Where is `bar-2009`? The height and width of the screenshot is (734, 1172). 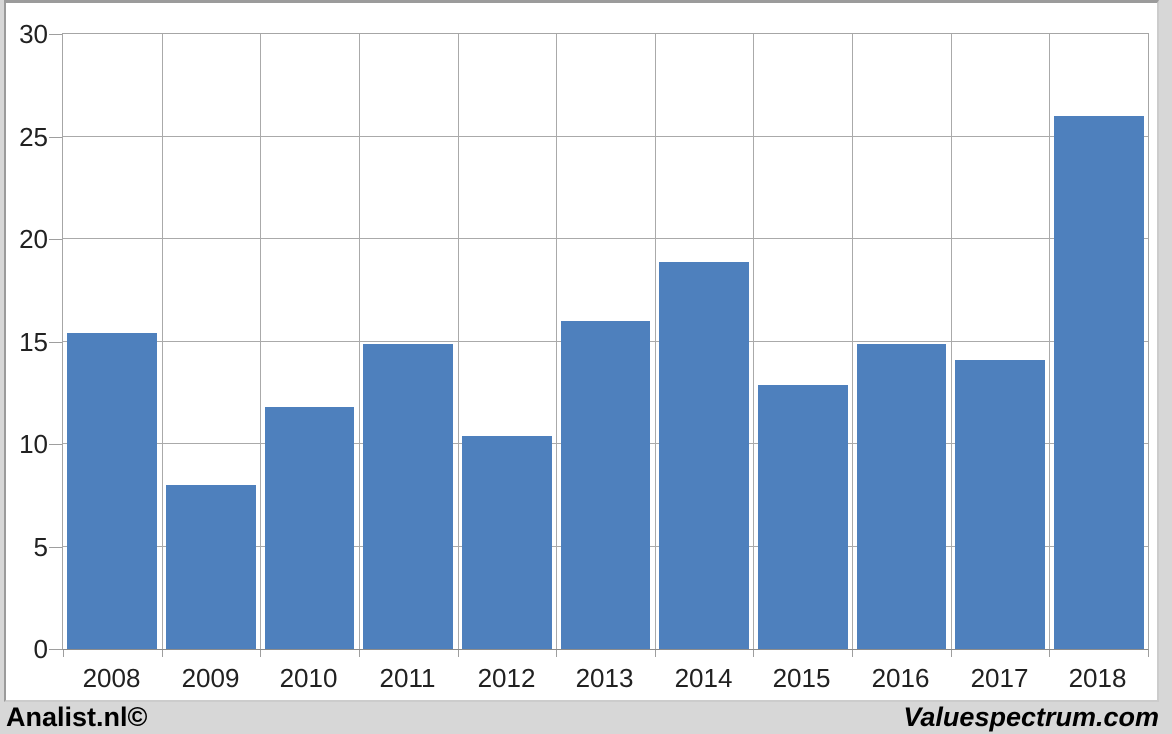 bar-2009 is located at coordinates (211, 567).